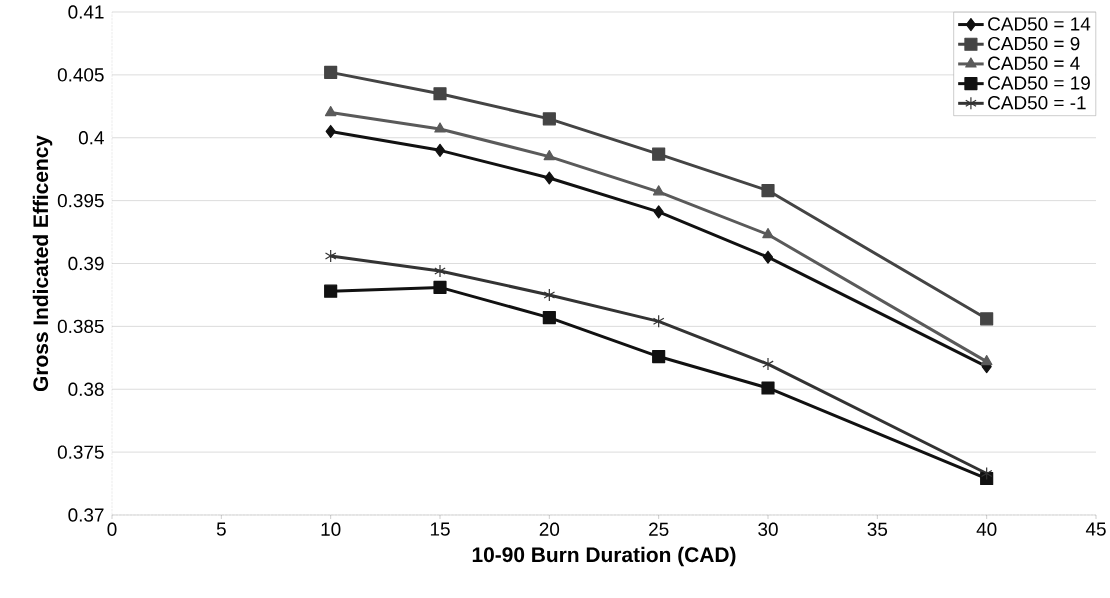 Image resolution: width=1110 pixels, height=598 pixels. Describe the element at coordinates (659, 529) in the screenshot. I see `x-tick-label: 25` at that location.